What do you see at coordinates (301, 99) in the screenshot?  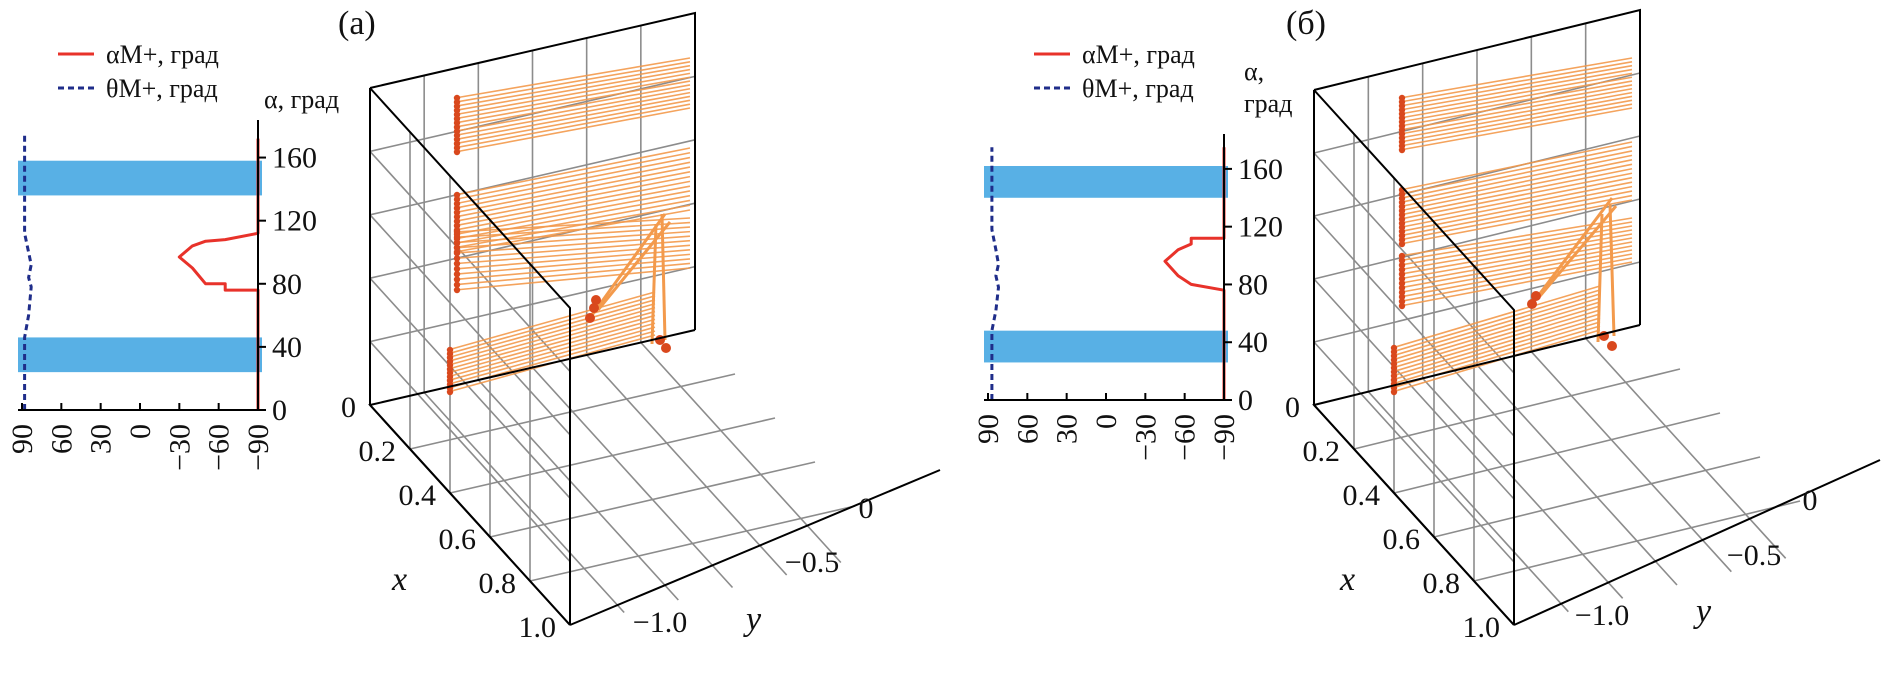 I see `alpha-axis-title: α, град` at bounding box center [301, 99].